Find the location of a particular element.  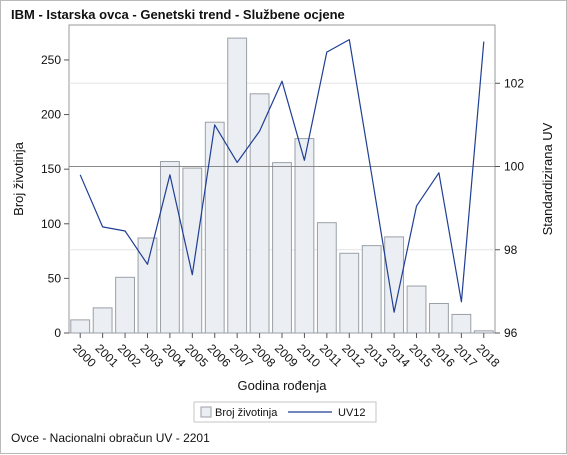

x-tick-label: 2017 is located at coordinates (465, 355).